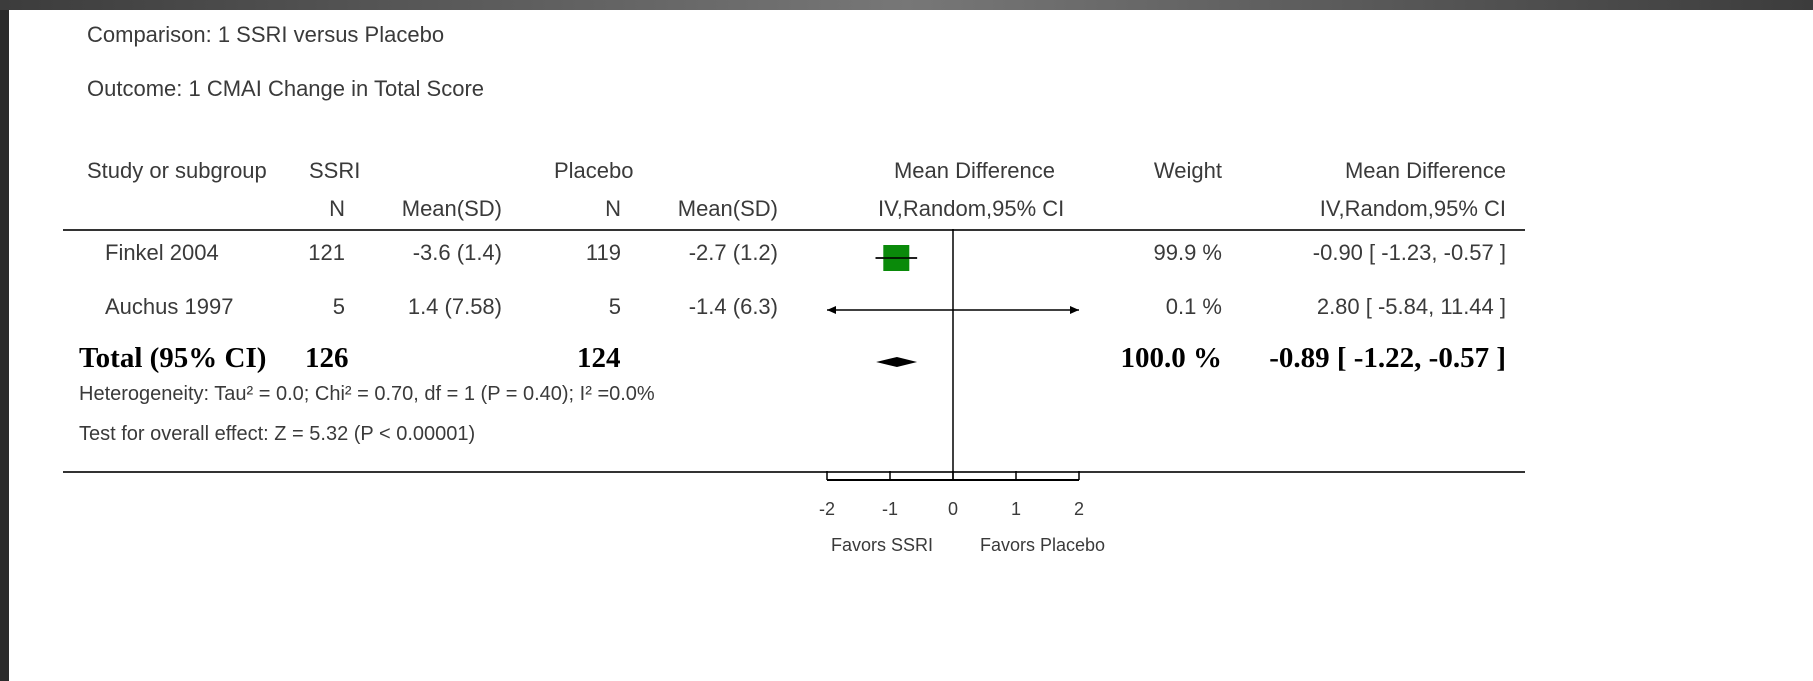  Describe the element at coordinates (1016, 509) in the screenshot. I see `x-tick-label: 1` at that location.